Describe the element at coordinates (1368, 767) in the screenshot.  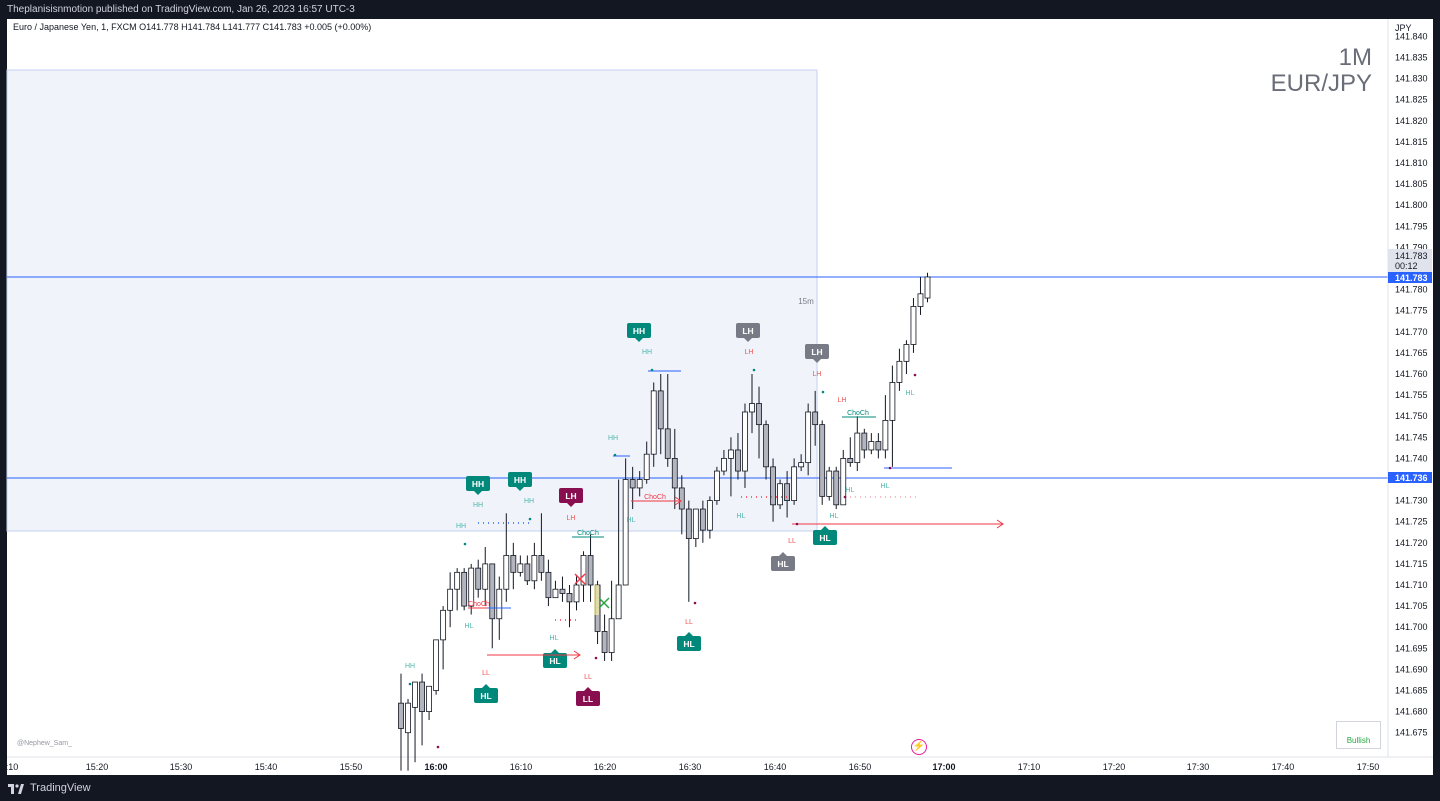
I see `time-tick: 17:50` at that location.